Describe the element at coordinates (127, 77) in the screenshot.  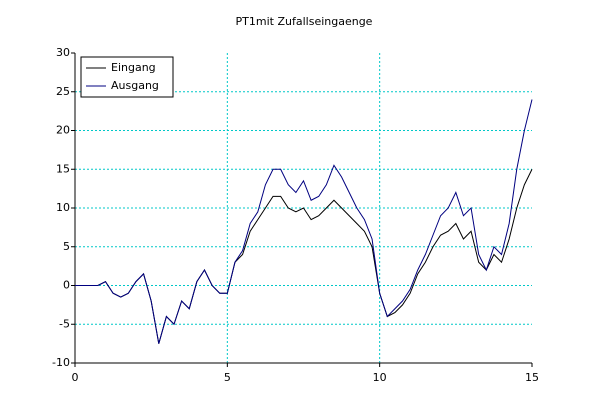
I see `legend-box` at that location.